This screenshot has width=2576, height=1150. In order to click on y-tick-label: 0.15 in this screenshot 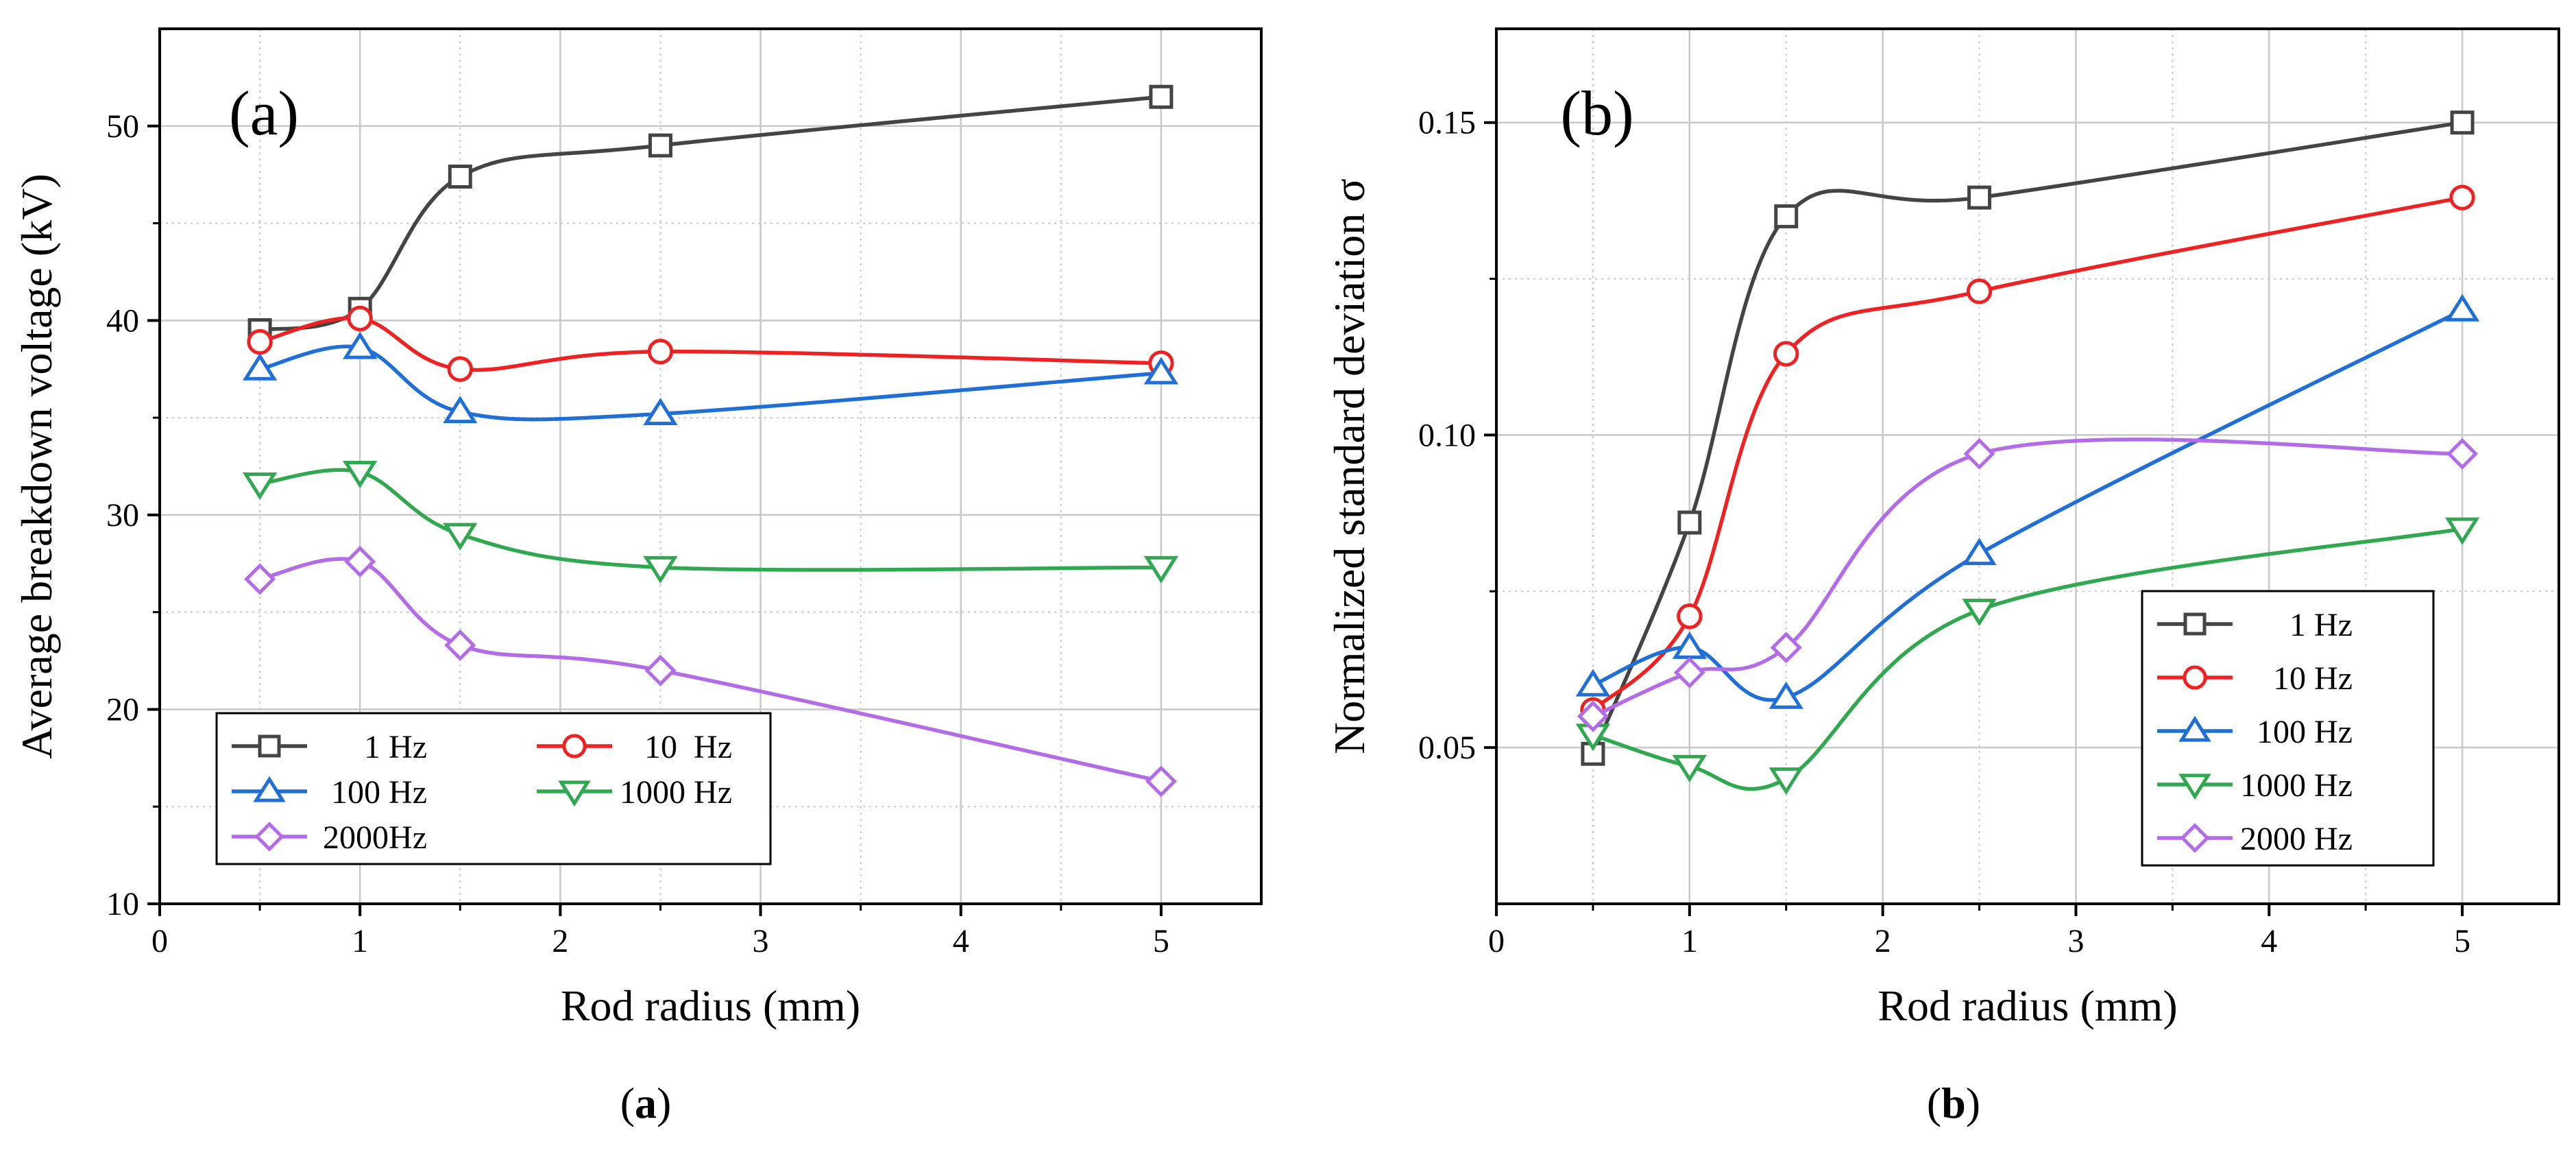, I will do `click(1447, 123)`.